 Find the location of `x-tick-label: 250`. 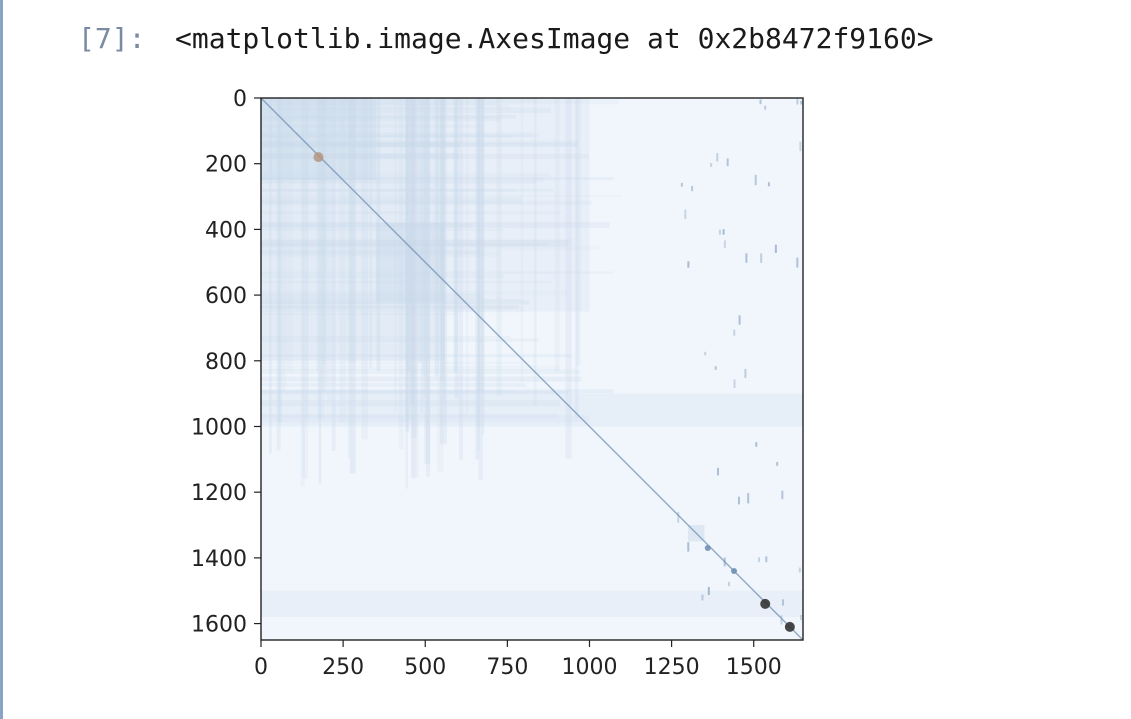

x-tick-label: 250 is located at coordinates (343, 667).